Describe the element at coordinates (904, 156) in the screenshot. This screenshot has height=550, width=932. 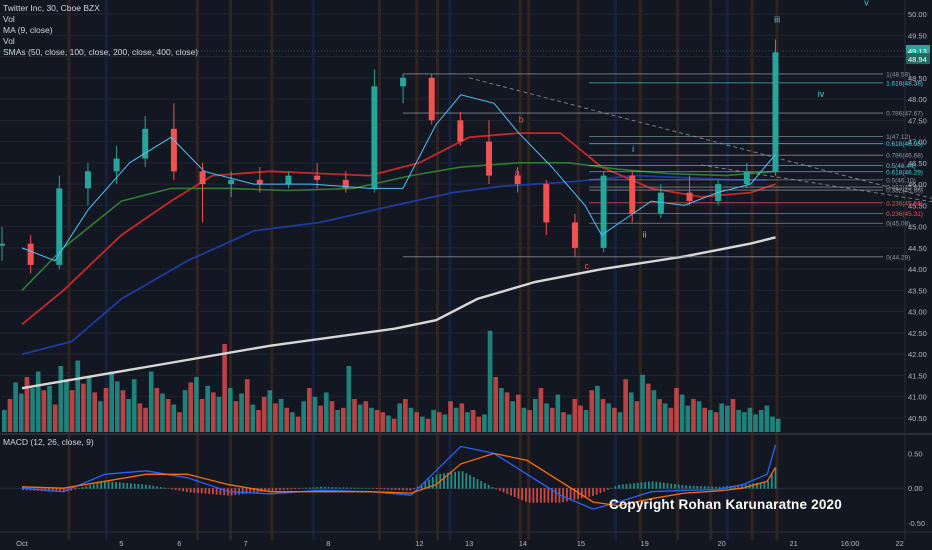
I see `fib-level-label: 0.786(46.68)` at that location.